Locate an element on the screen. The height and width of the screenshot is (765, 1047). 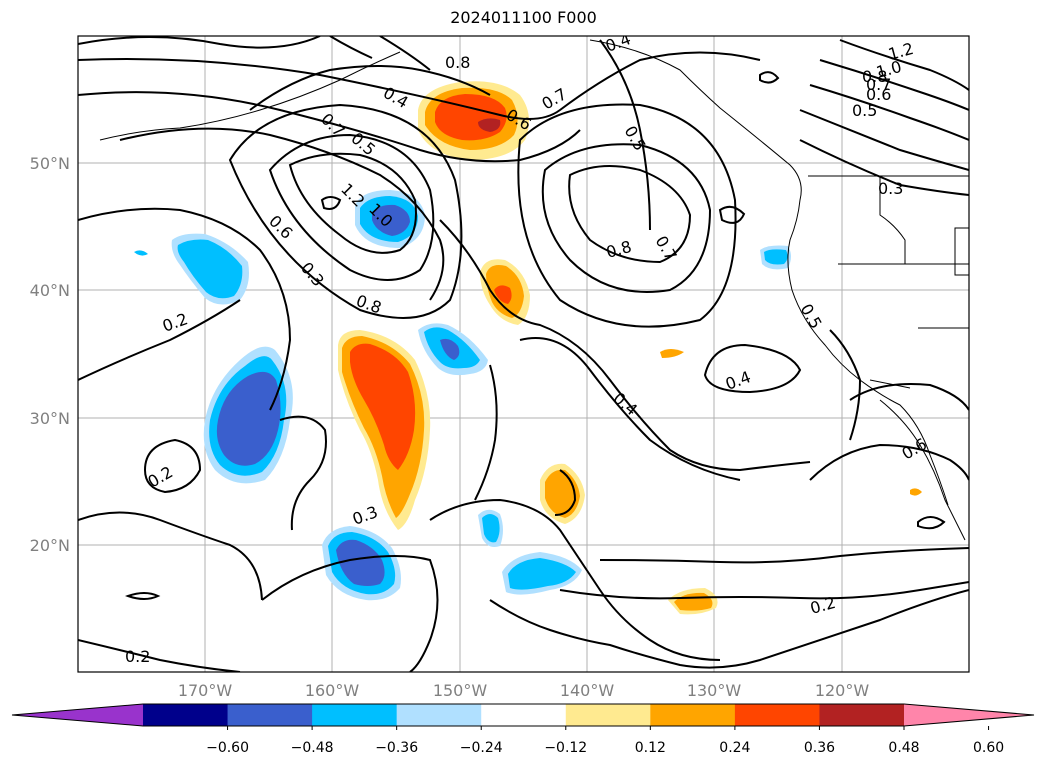
lon-label-160w: 160°W is located at coordinates (332, 690).